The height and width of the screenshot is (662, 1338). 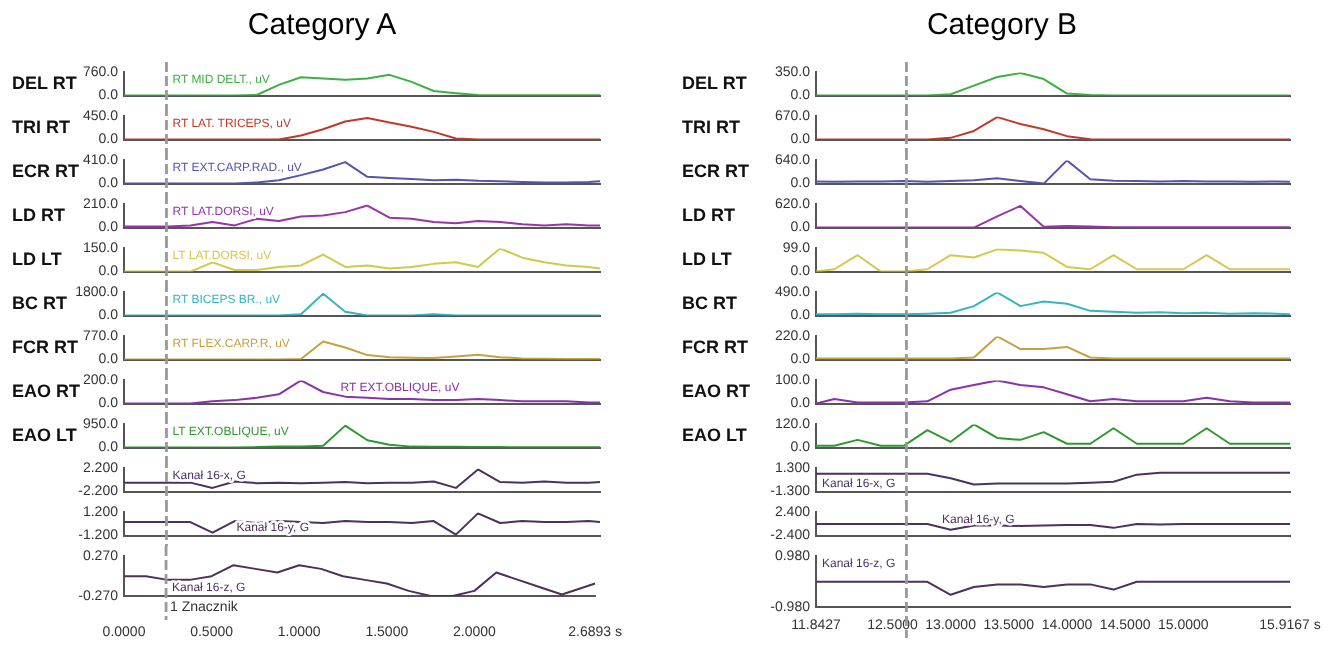 I want to click on chart-title: Category A, so click(x=322, y=25).